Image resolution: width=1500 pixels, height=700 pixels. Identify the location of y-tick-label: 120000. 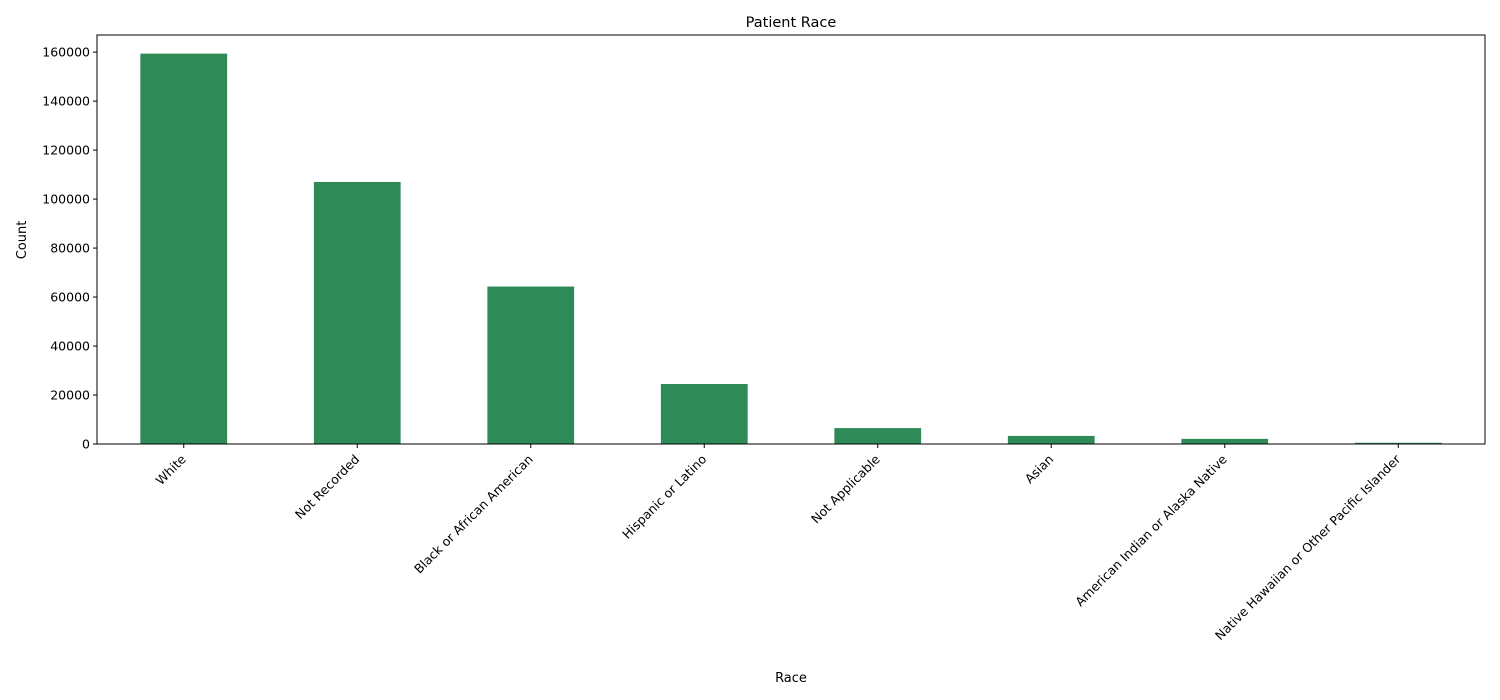
(66, 150).